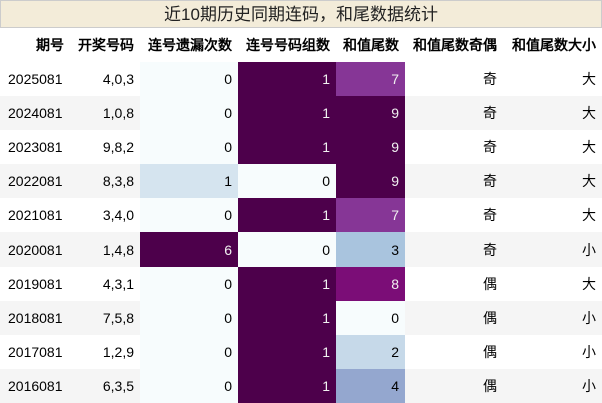 The height and width of the screenshot is (403, 602). I want to click on table-cell: 2021081, so click(35, 215).